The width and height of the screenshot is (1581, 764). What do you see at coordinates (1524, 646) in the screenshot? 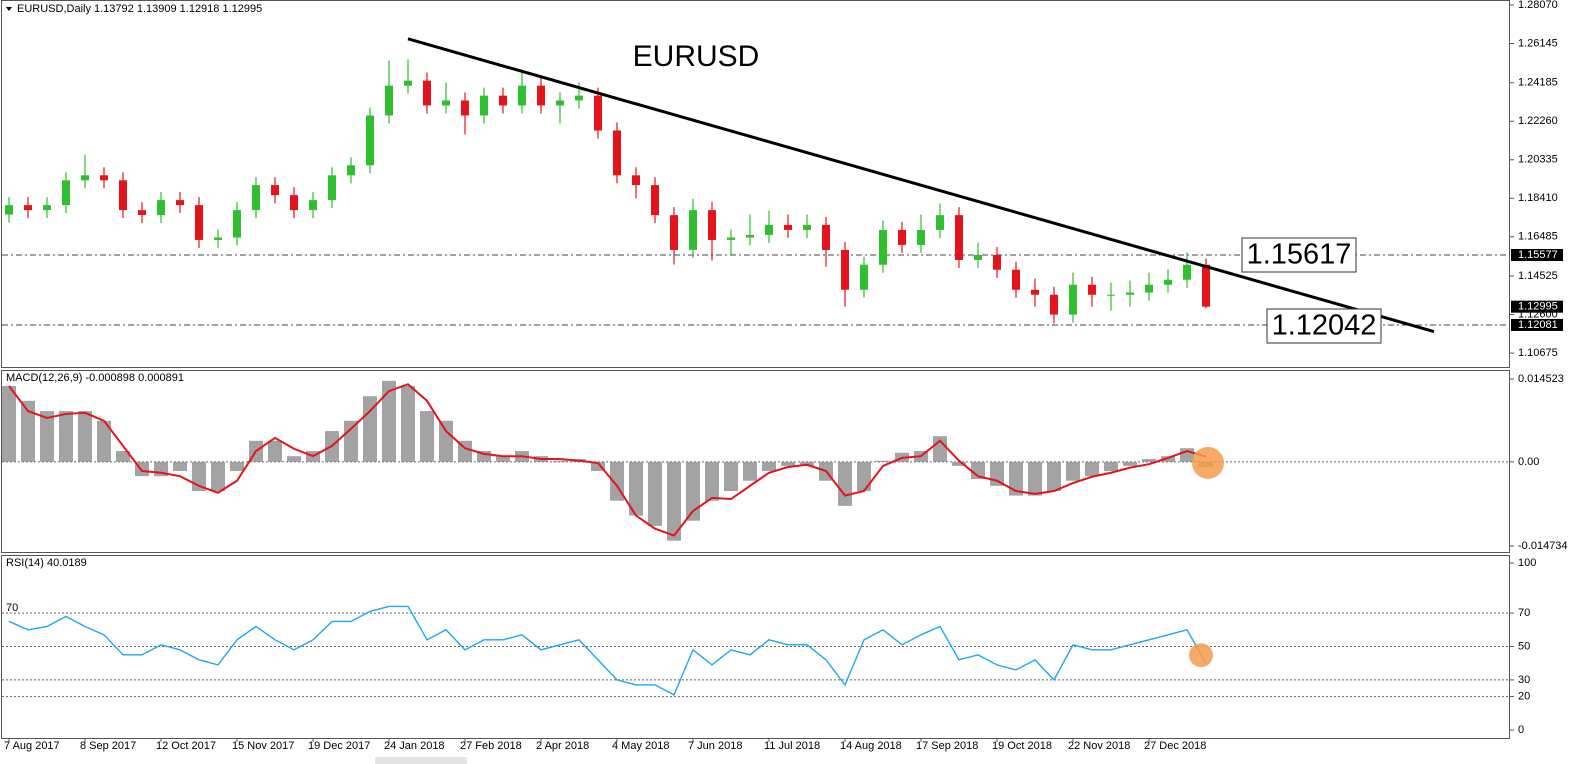
I see `y-tick-label: 50` at bounding box center [1524, 646].